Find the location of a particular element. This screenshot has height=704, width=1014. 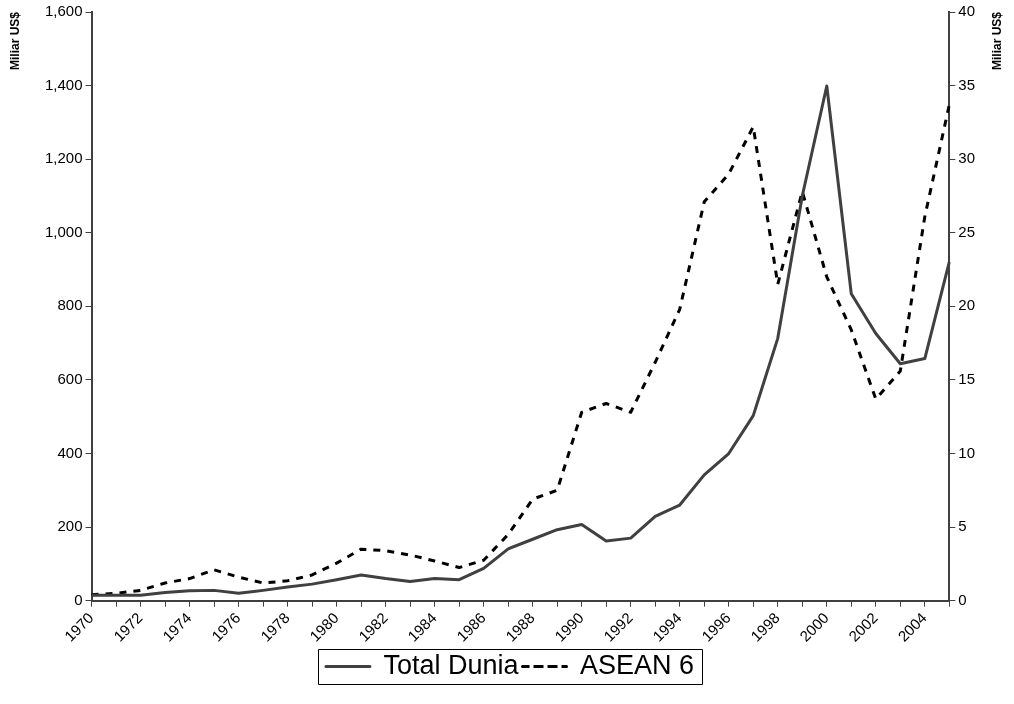

y-axis-title: Miliar US$ is located at coordinates (15, 41).